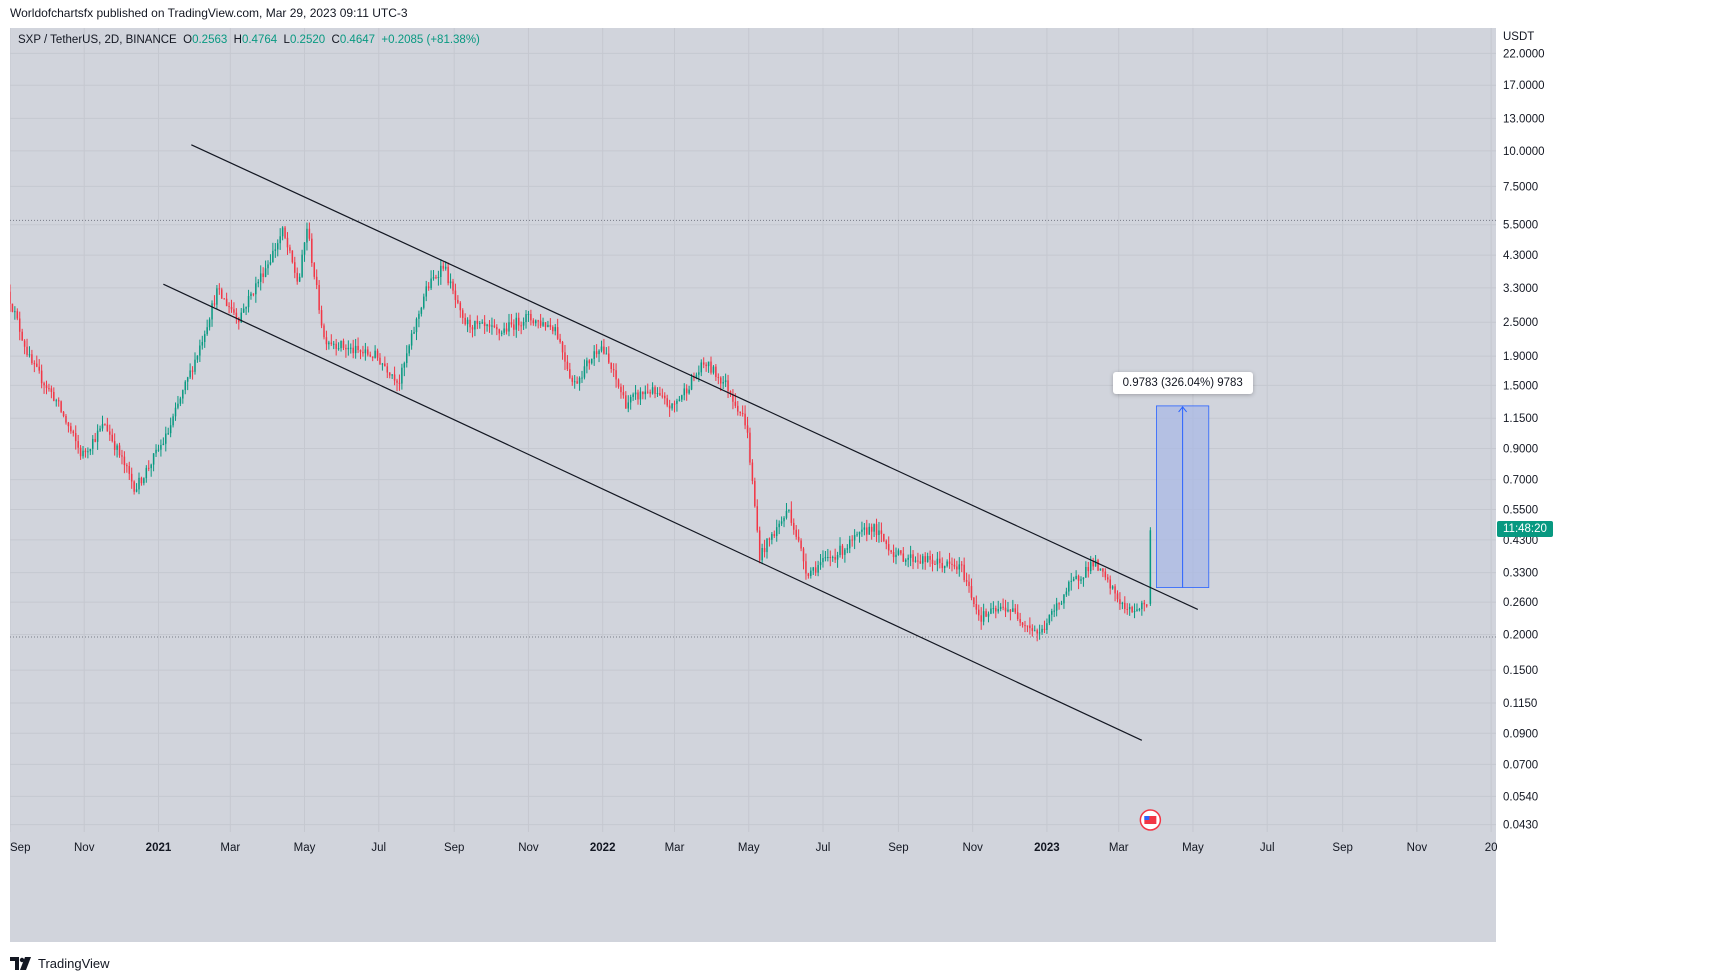 The height and width of the screenshot is (979, 1728). What do you see at coordinates (97, 40) in the screenshot?
I see `symbol-name: SXP / TetherUS, 2D, BINANCE` at bounding box center [97, 40].